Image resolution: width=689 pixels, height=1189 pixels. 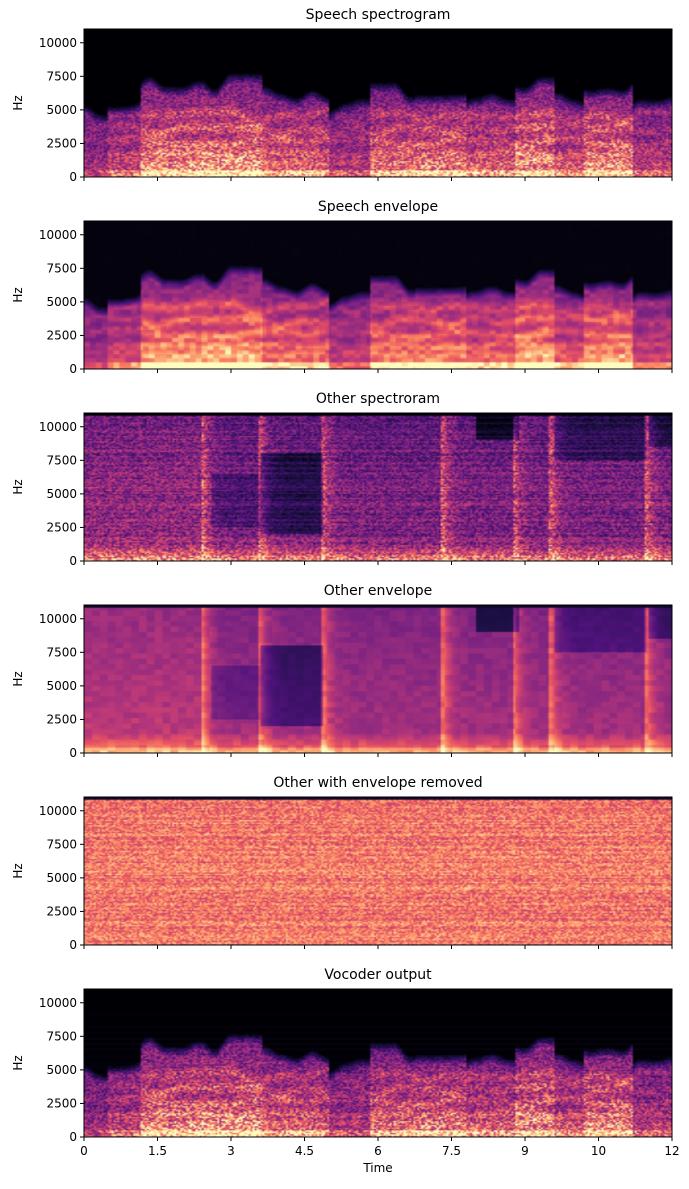 What do you see at coordinates (304, 1151) in the screenshot?
I see `x-tick-label: 4.5` at bounding box center [304, 1151].